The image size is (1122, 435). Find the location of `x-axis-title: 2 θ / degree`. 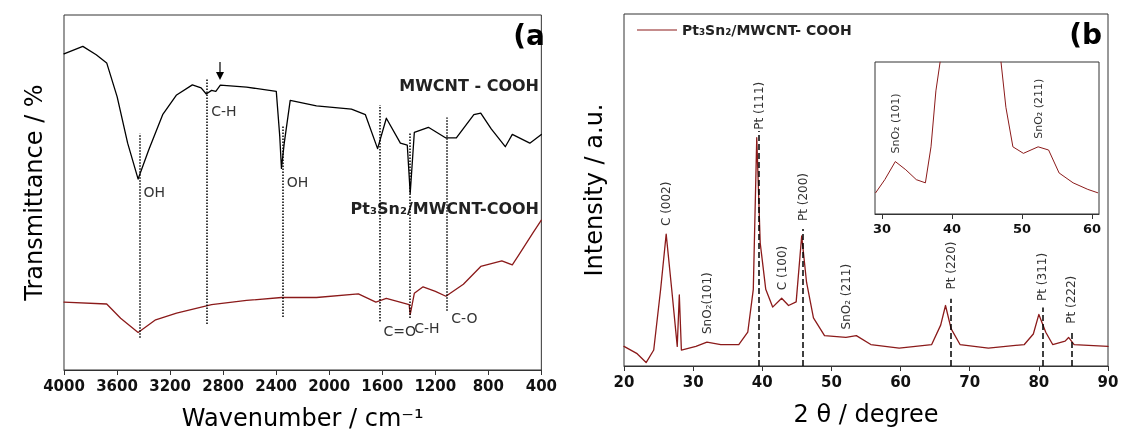

x-axis-title: 2 θ / degree is located at coordinates (866, 414).